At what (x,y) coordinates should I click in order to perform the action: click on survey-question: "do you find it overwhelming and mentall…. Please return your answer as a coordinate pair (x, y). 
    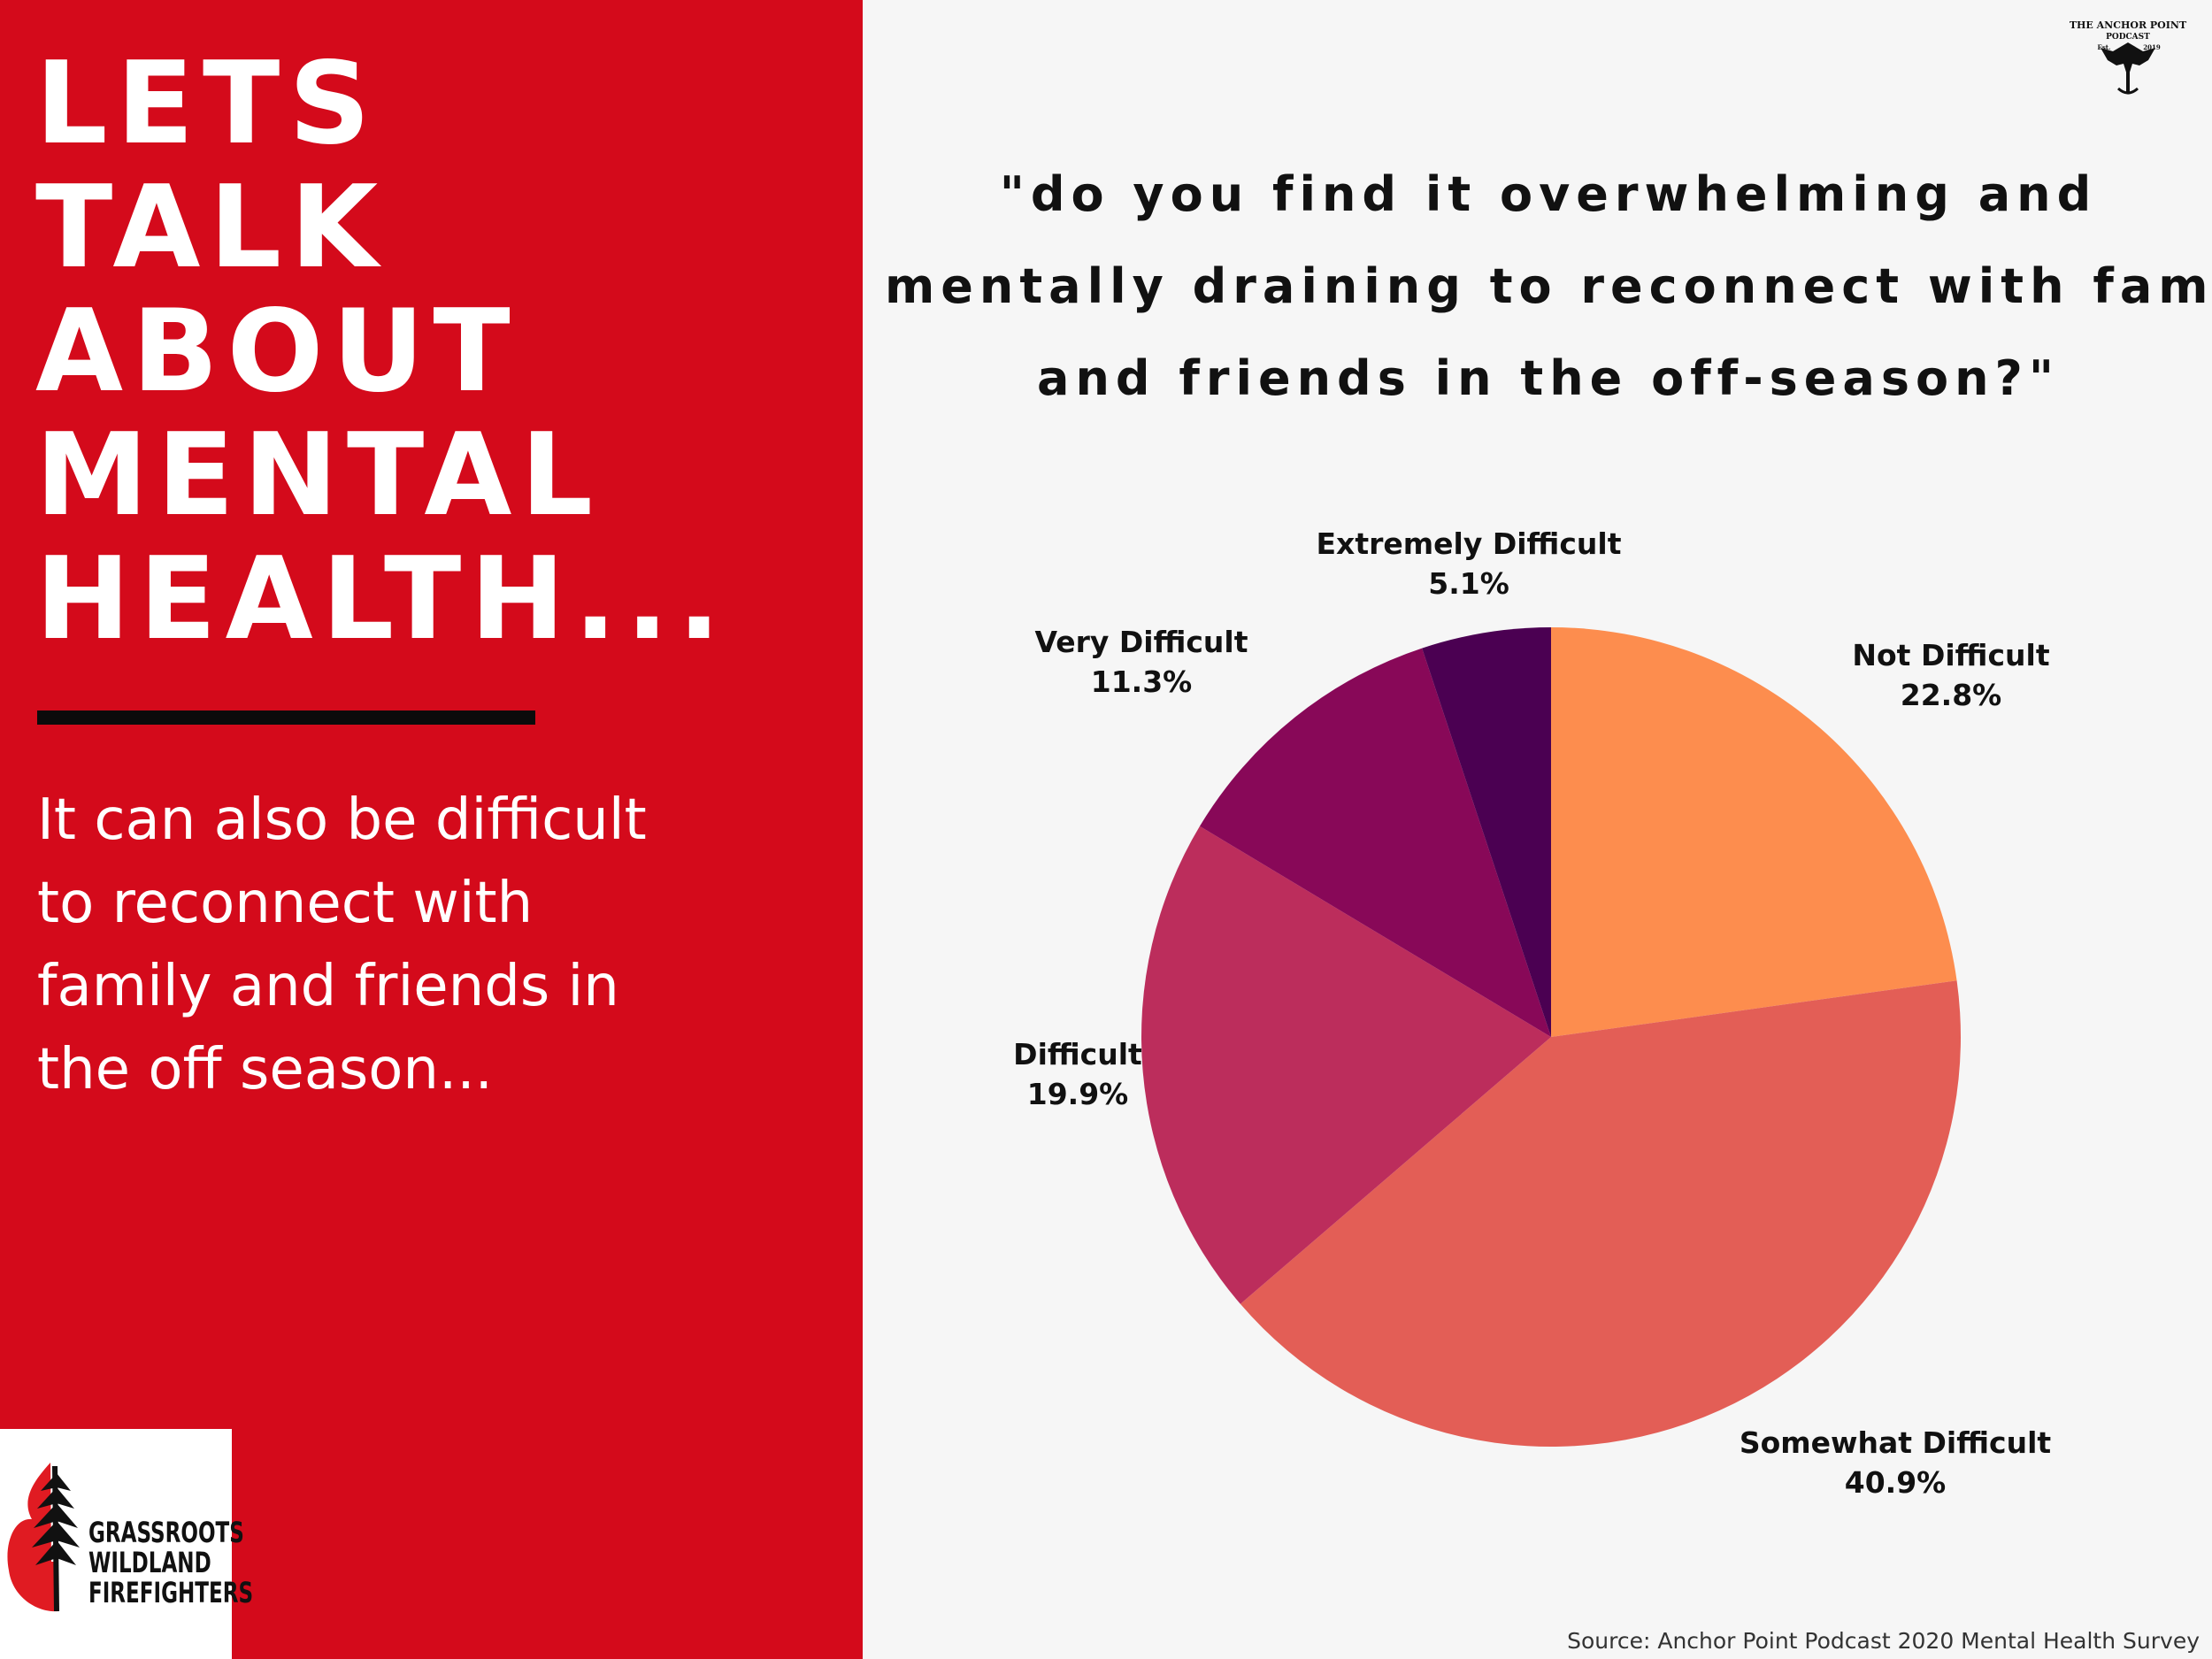
    Looking at the image, I should click on (1549, 287).